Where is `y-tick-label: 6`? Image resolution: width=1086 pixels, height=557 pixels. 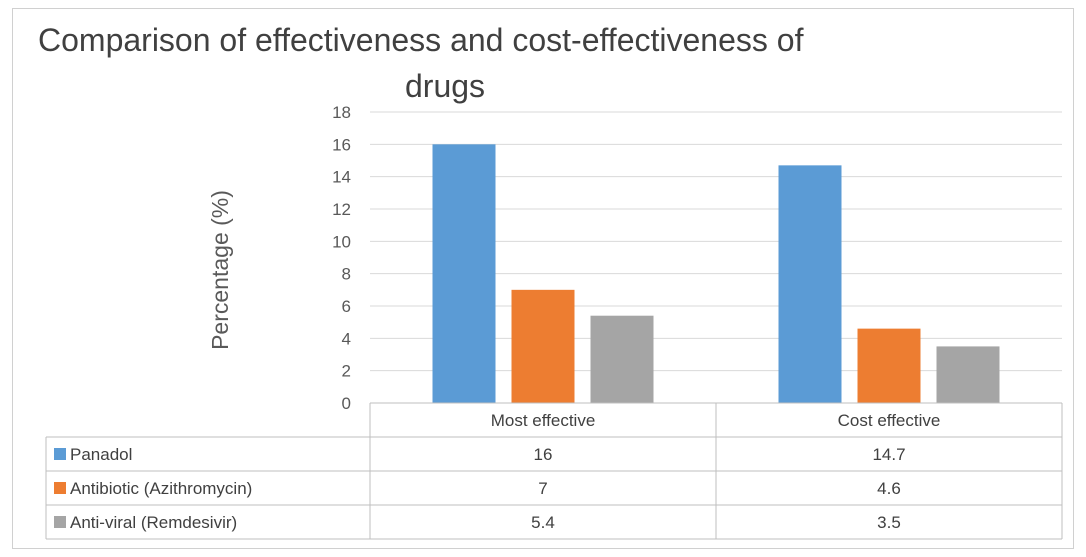
y-tick-label: 6 is located at coordinates (346, 306).